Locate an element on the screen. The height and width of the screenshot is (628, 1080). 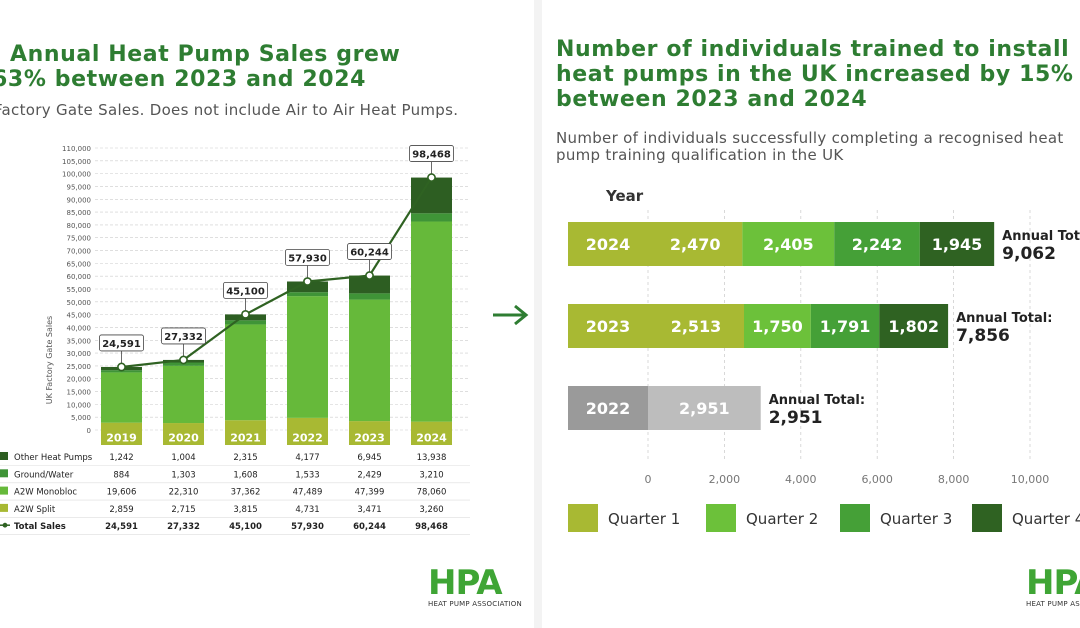
table-cell: 47,399 is located at coordinates (370, 493).